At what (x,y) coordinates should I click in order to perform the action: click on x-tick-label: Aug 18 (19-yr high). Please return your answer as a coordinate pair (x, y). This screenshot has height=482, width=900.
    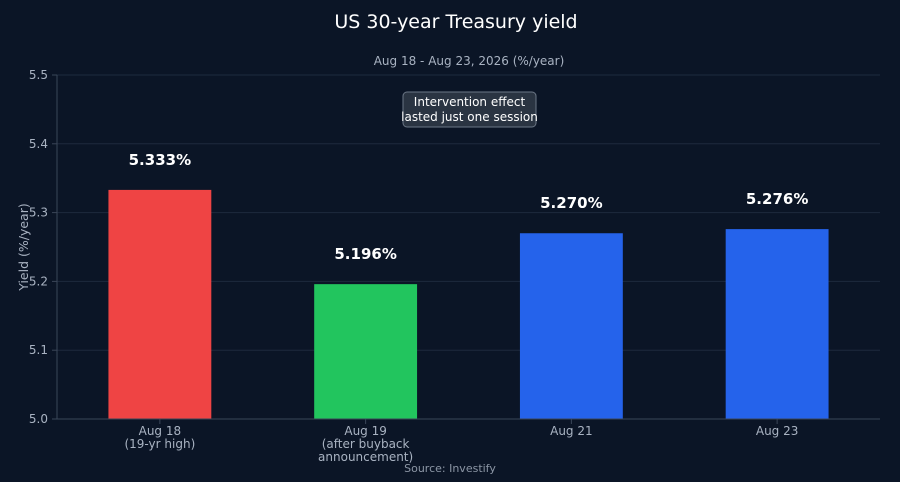
    Looking at the image, I should click on (159, 437).